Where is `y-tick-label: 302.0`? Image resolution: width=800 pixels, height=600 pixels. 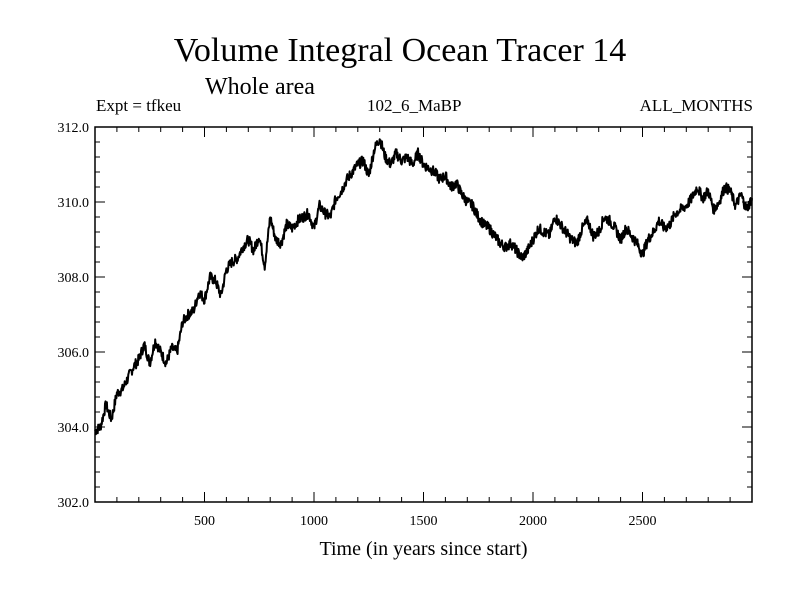
y-tick-label: 302.0 is located at coordinates (74, 503).